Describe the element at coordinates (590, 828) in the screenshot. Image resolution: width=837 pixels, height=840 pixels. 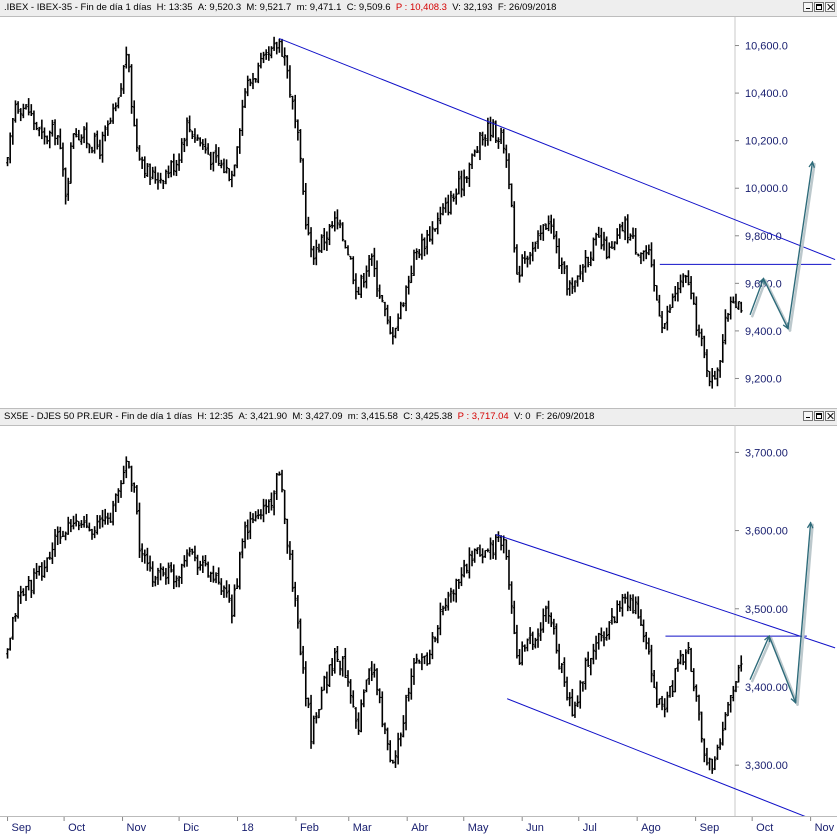
I see `x-tick-label: Jul` at that location.